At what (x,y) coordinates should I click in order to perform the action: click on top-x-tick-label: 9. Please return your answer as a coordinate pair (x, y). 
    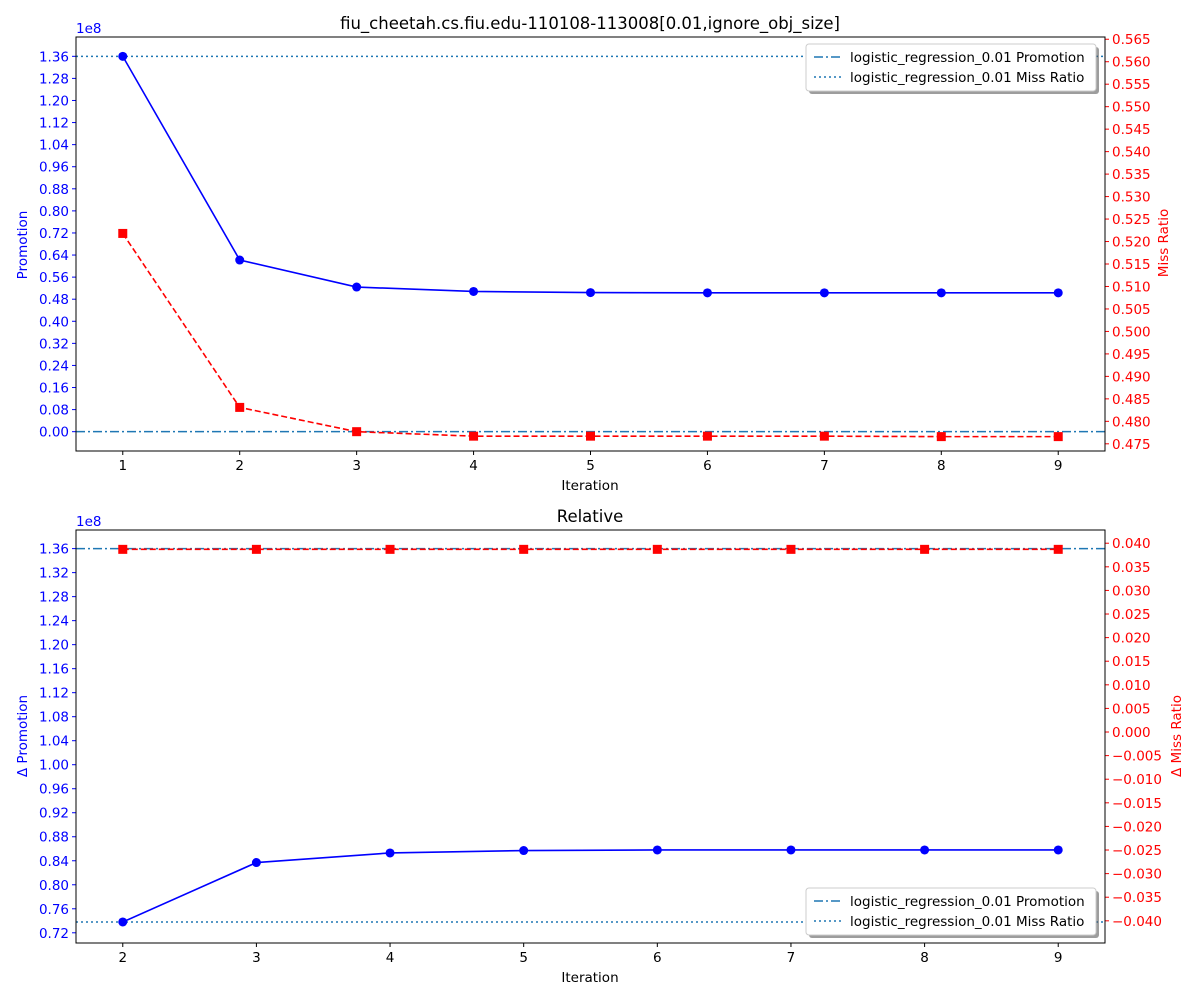
    Looking at the image, I should click on (1058, 466).